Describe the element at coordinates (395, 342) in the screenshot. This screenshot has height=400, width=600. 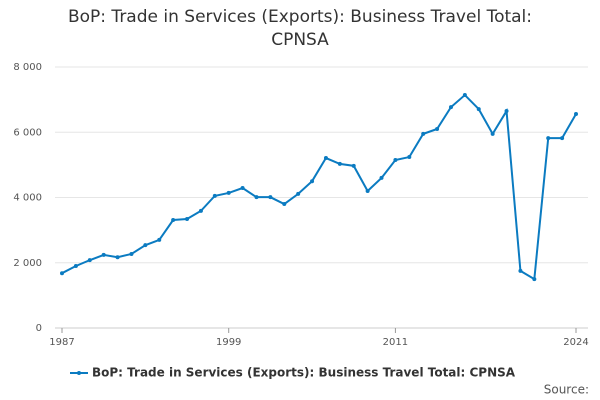
I see `x-tick-label: 2011` at that location.